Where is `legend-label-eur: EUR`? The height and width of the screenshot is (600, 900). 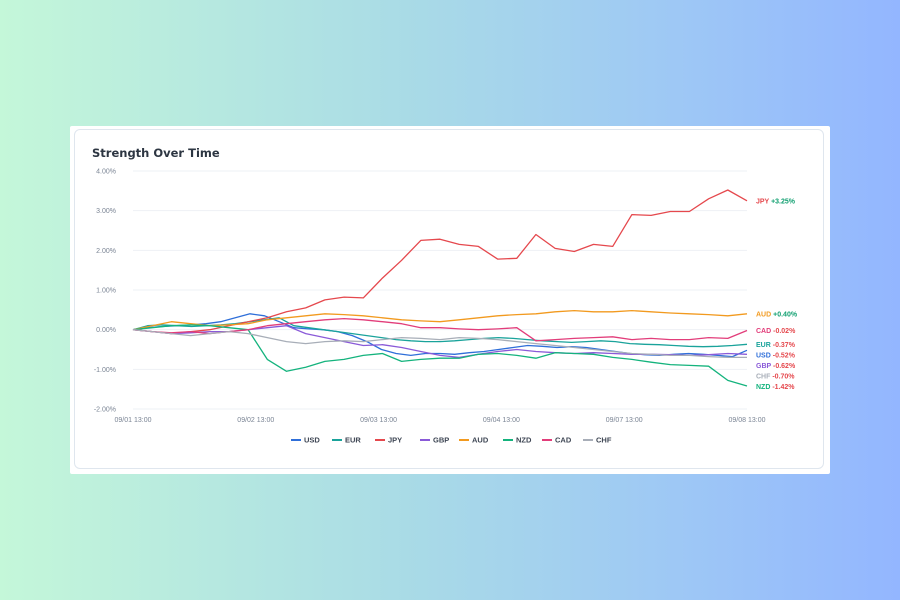
legend-label-eur: EUR is located at coordinates (353, 440).